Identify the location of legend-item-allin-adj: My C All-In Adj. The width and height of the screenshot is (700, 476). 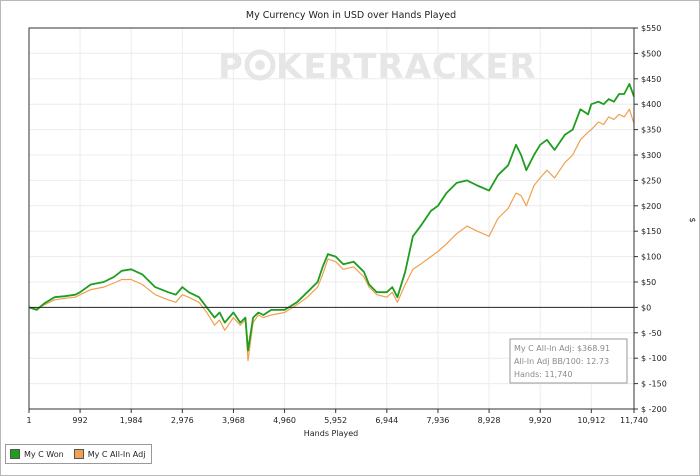
(109, 454).